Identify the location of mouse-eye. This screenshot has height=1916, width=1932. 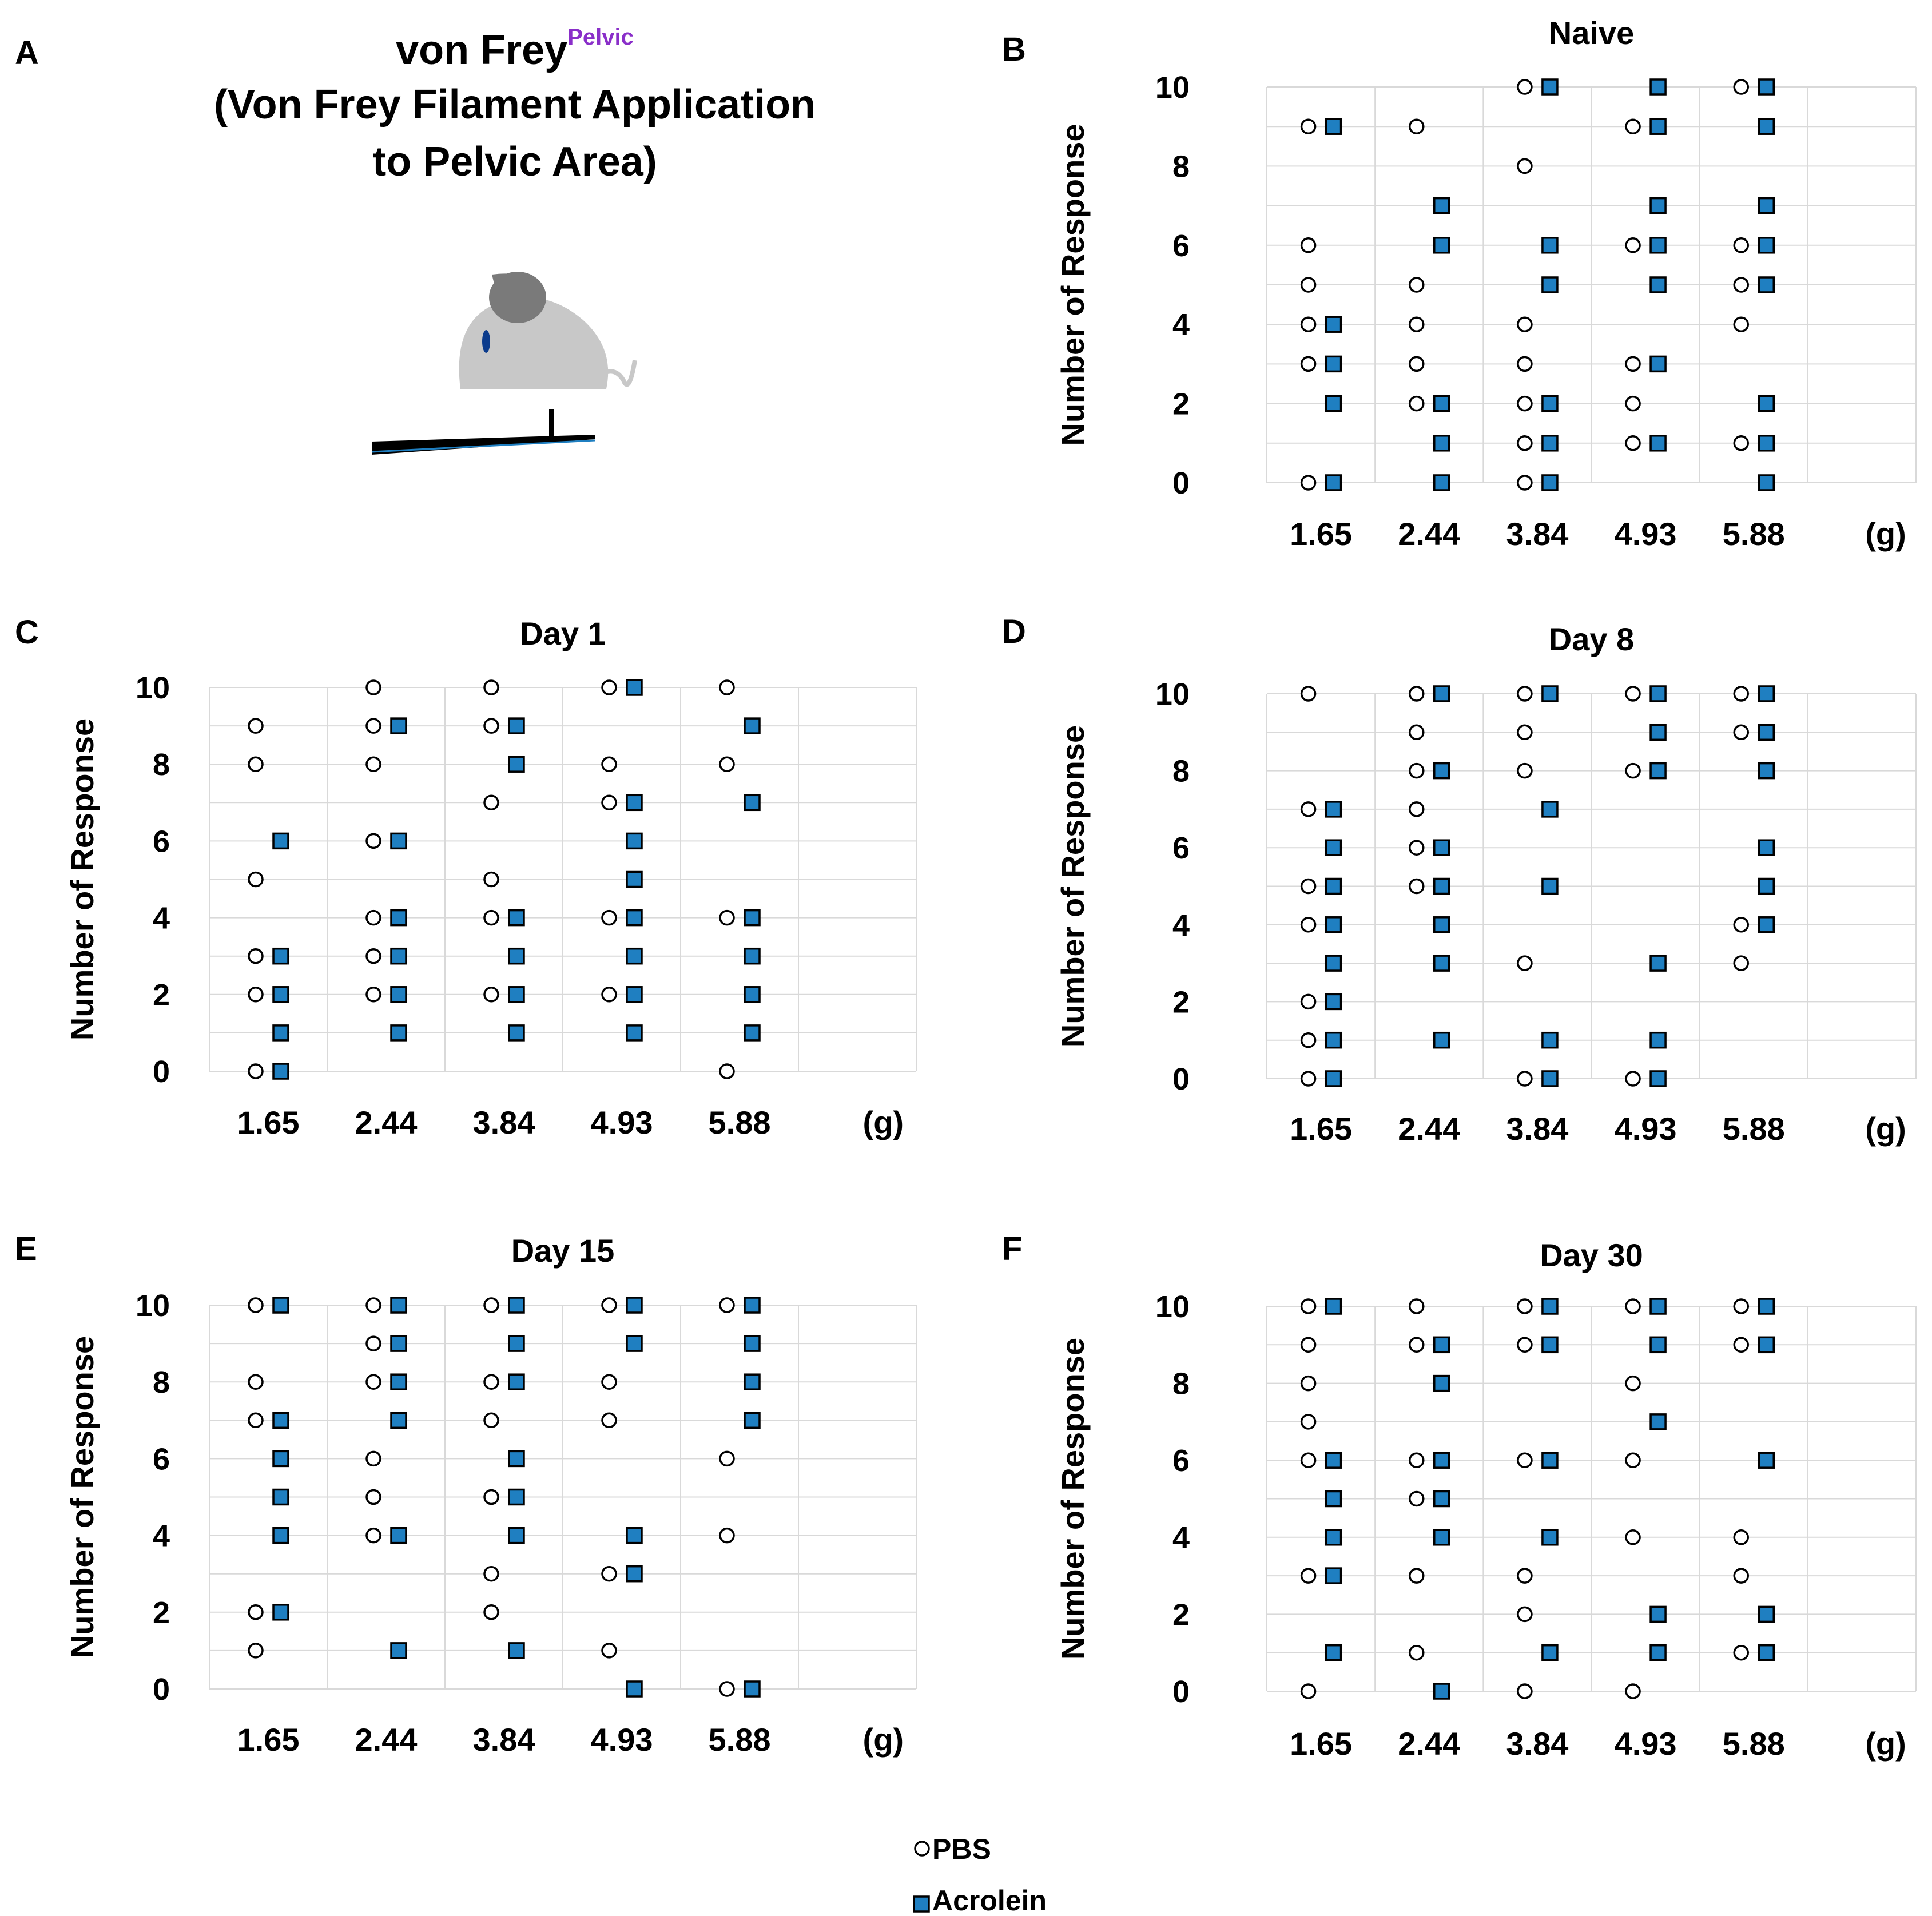
(486, 341).